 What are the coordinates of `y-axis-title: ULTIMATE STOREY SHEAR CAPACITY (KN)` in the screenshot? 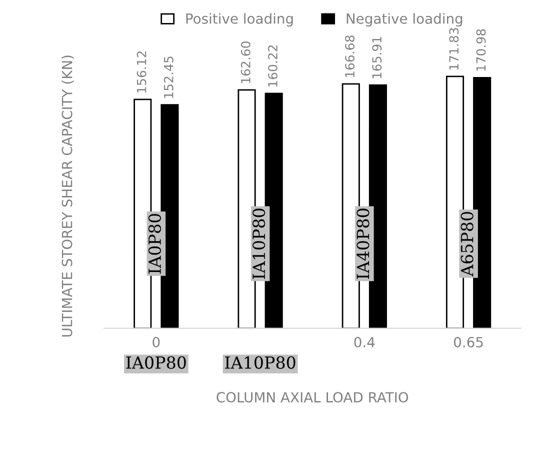 It's located at (68, 196).